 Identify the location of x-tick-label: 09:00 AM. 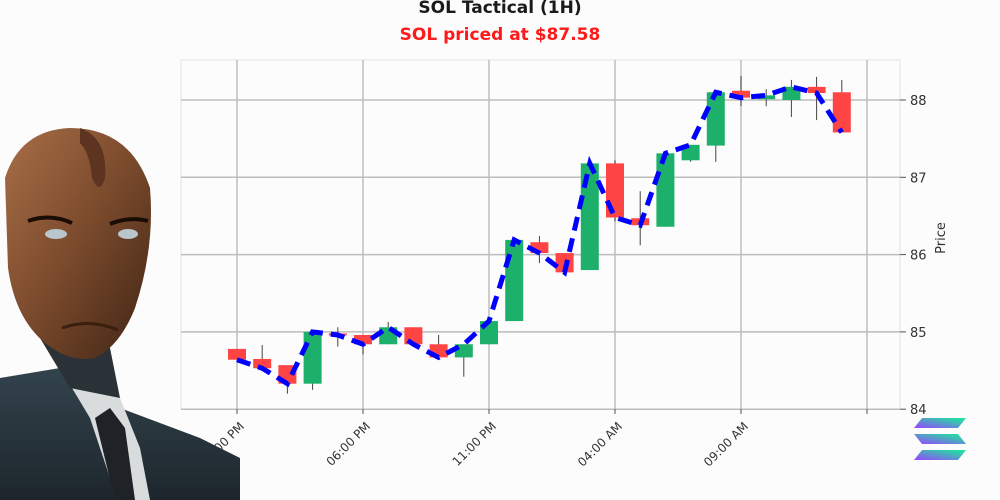
(726, 444).